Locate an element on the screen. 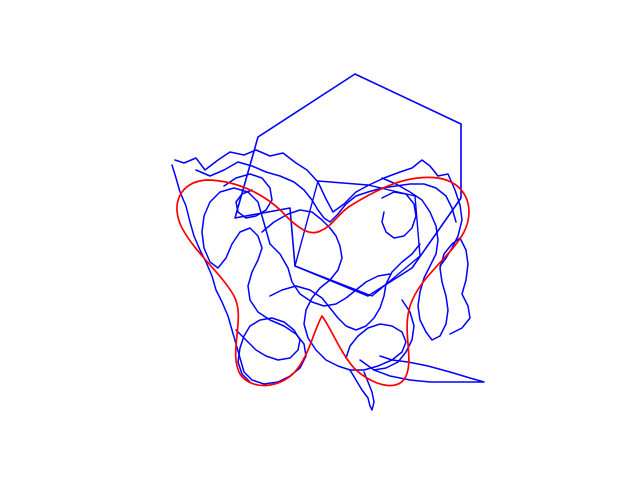 The width and height of the screenshot is (640, 480). scribble-bottom-tail is located at coordinates (422, 369).